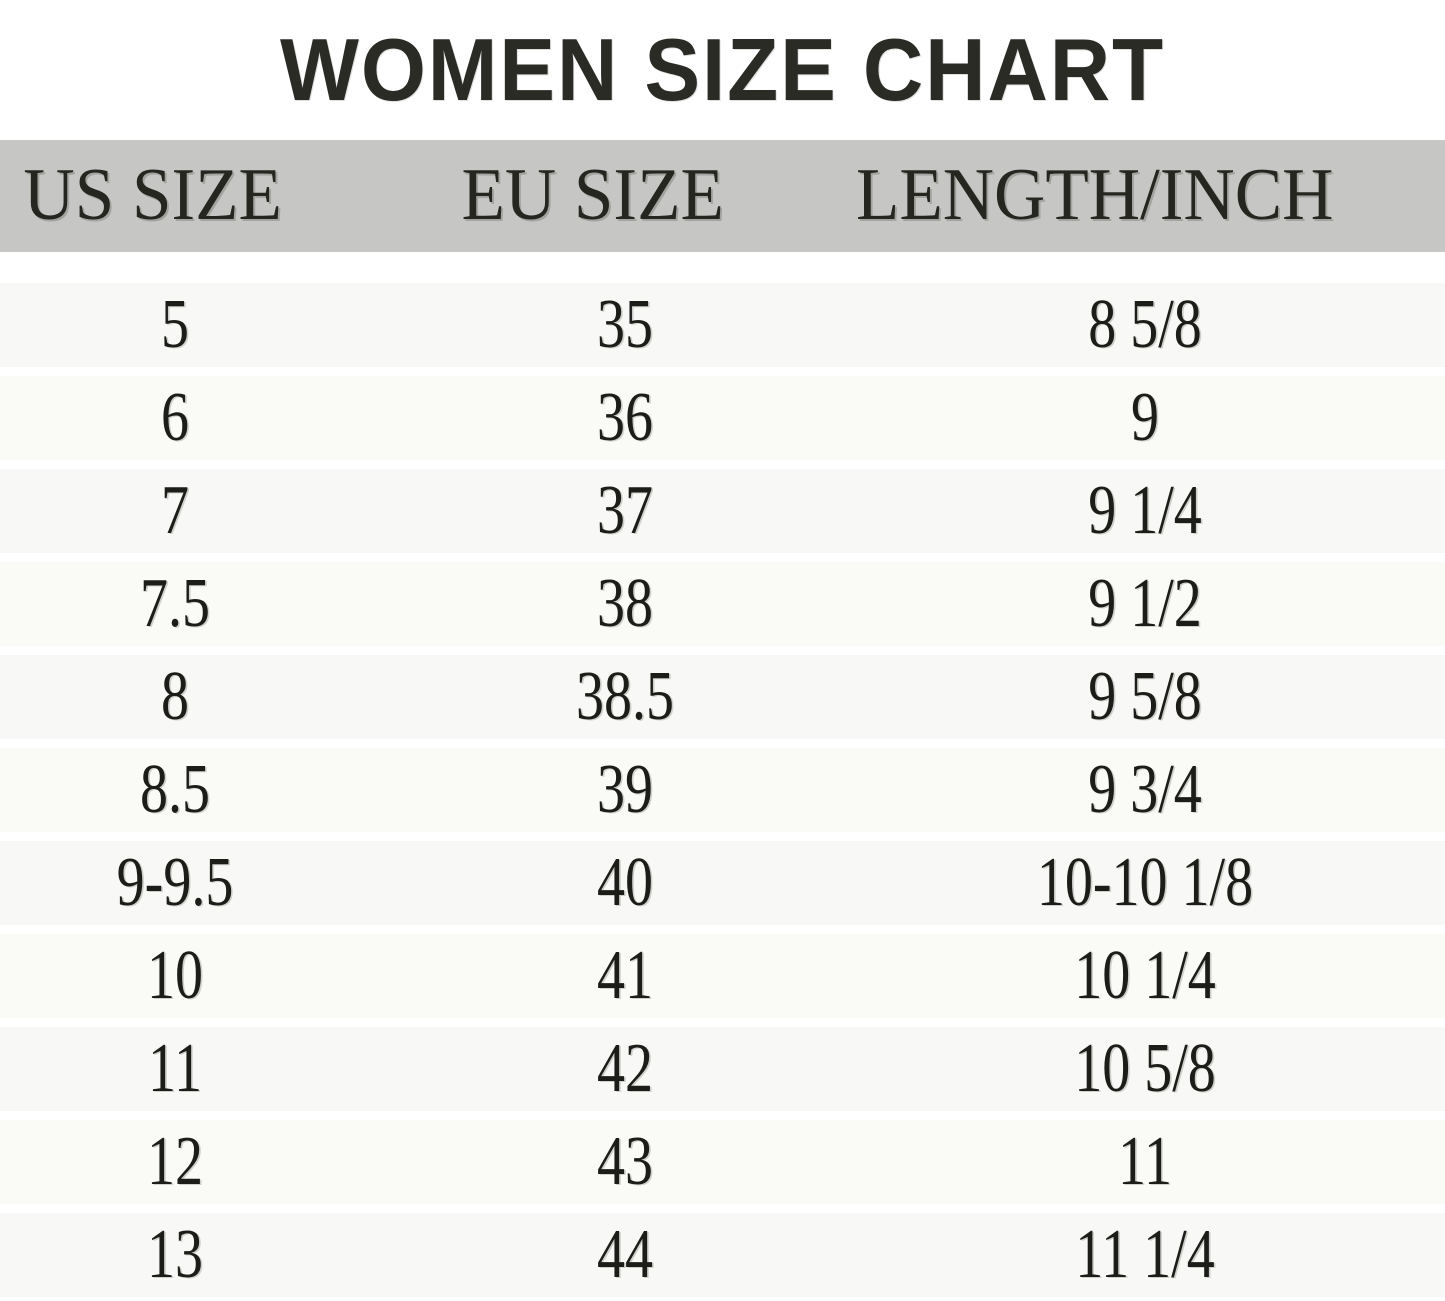  What do you see at coordinates (722, 325) in the screenshot?
I see `table-row: 5 35 8 5/8` at bounding box center [722, 325].